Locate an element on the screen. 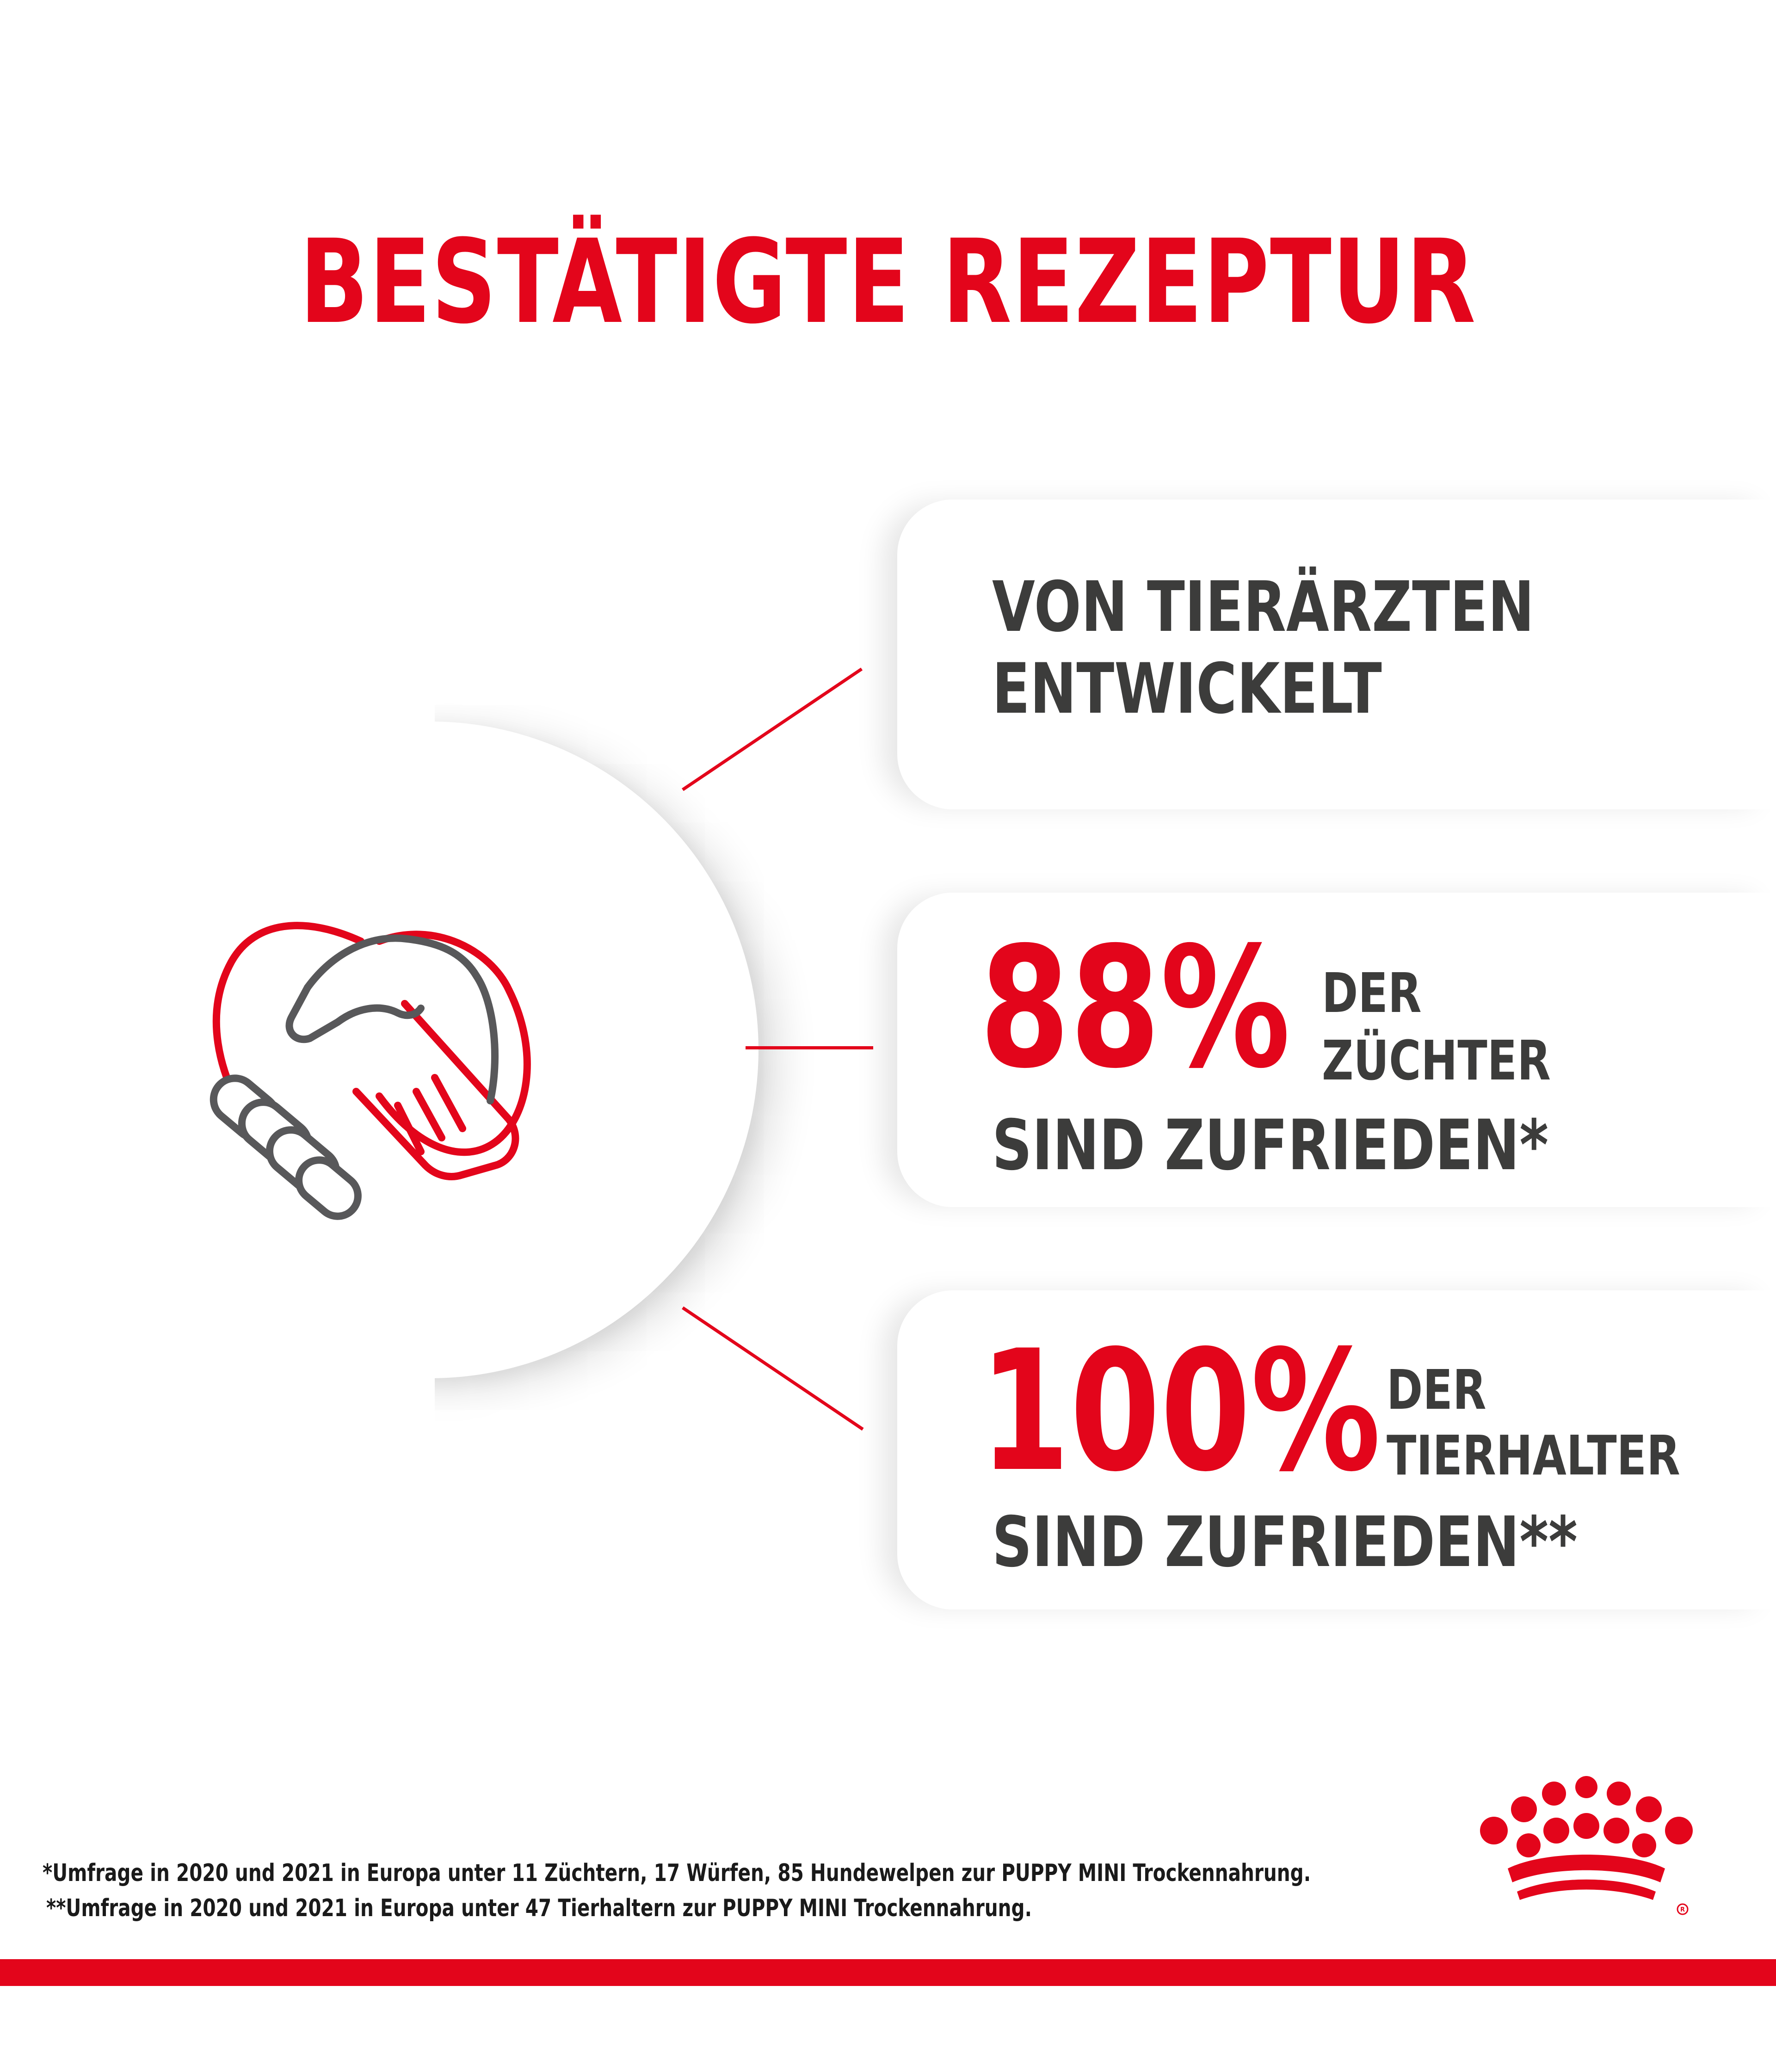  royal-canin-crown-logo: R is located at coordinates (1587, 1846).